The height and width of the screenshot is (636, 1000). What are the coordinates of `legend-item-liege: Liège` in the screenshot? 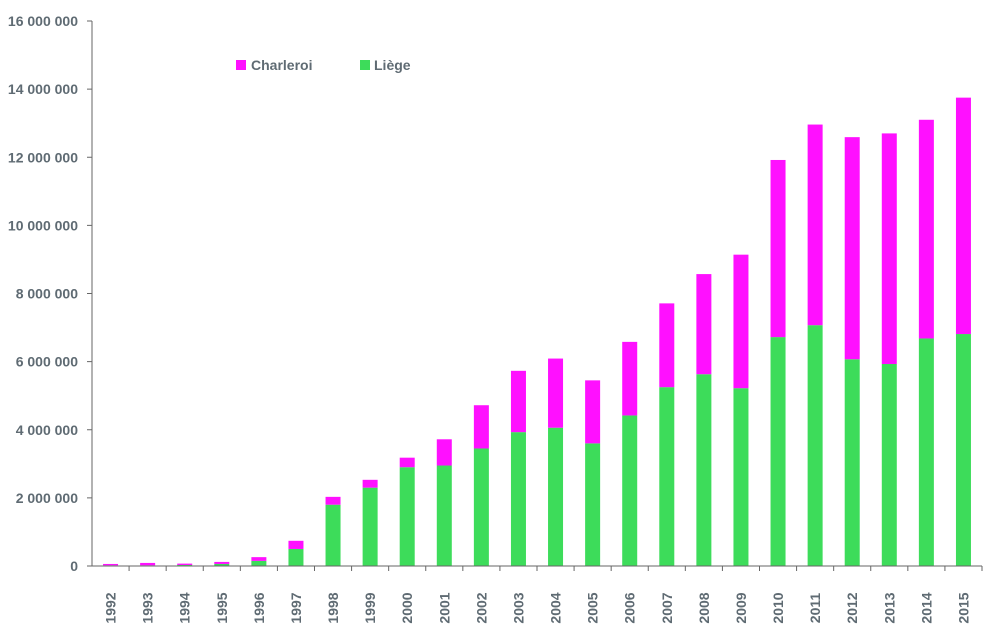 It's located at (385, 65).